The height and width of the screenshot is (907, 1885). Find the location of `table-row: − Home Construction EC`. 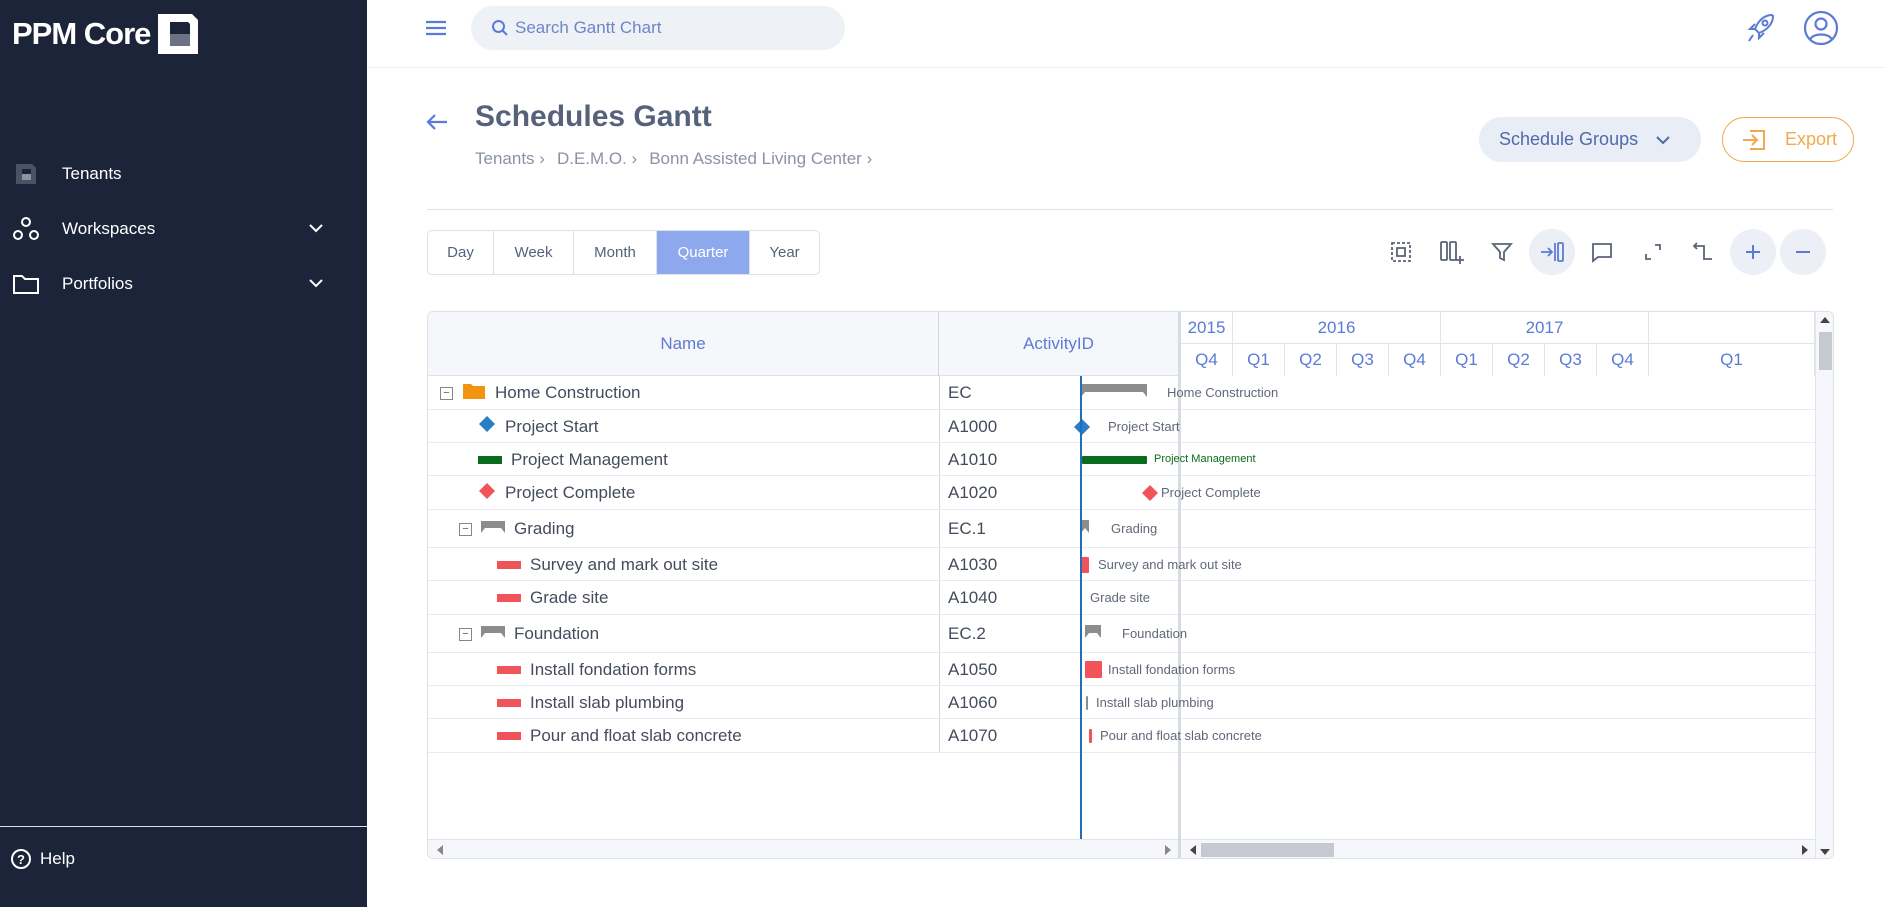

table-row: − Home Construction EC is located at coordinates (803, 393).